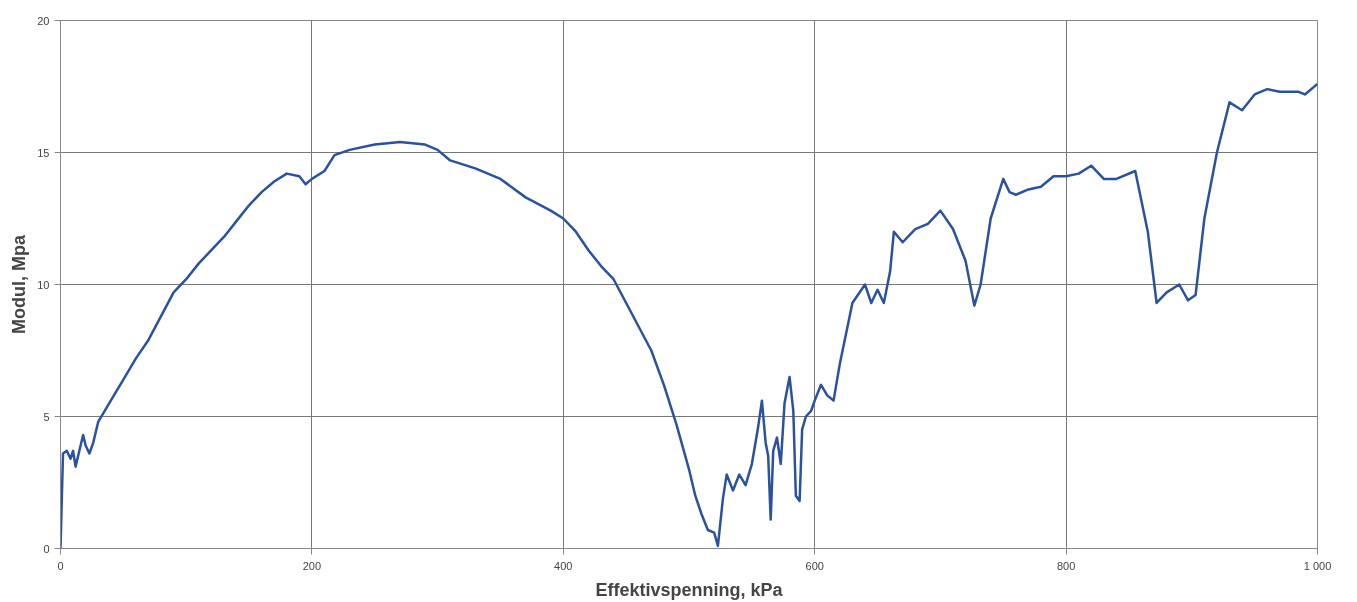  Describe the element at coordinates (1317, 565) in the screenshot. I see `x-tick-label: 1 000` at that location.